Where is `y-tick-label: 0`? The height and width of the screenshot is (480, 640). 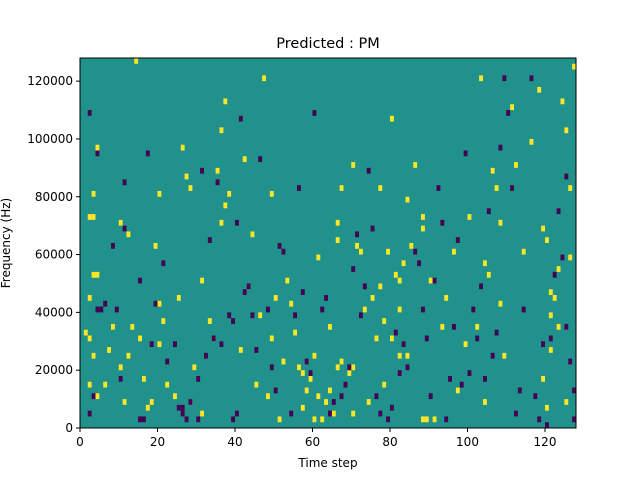
y-tick-label: 0 is located at coordinates (69, 428).